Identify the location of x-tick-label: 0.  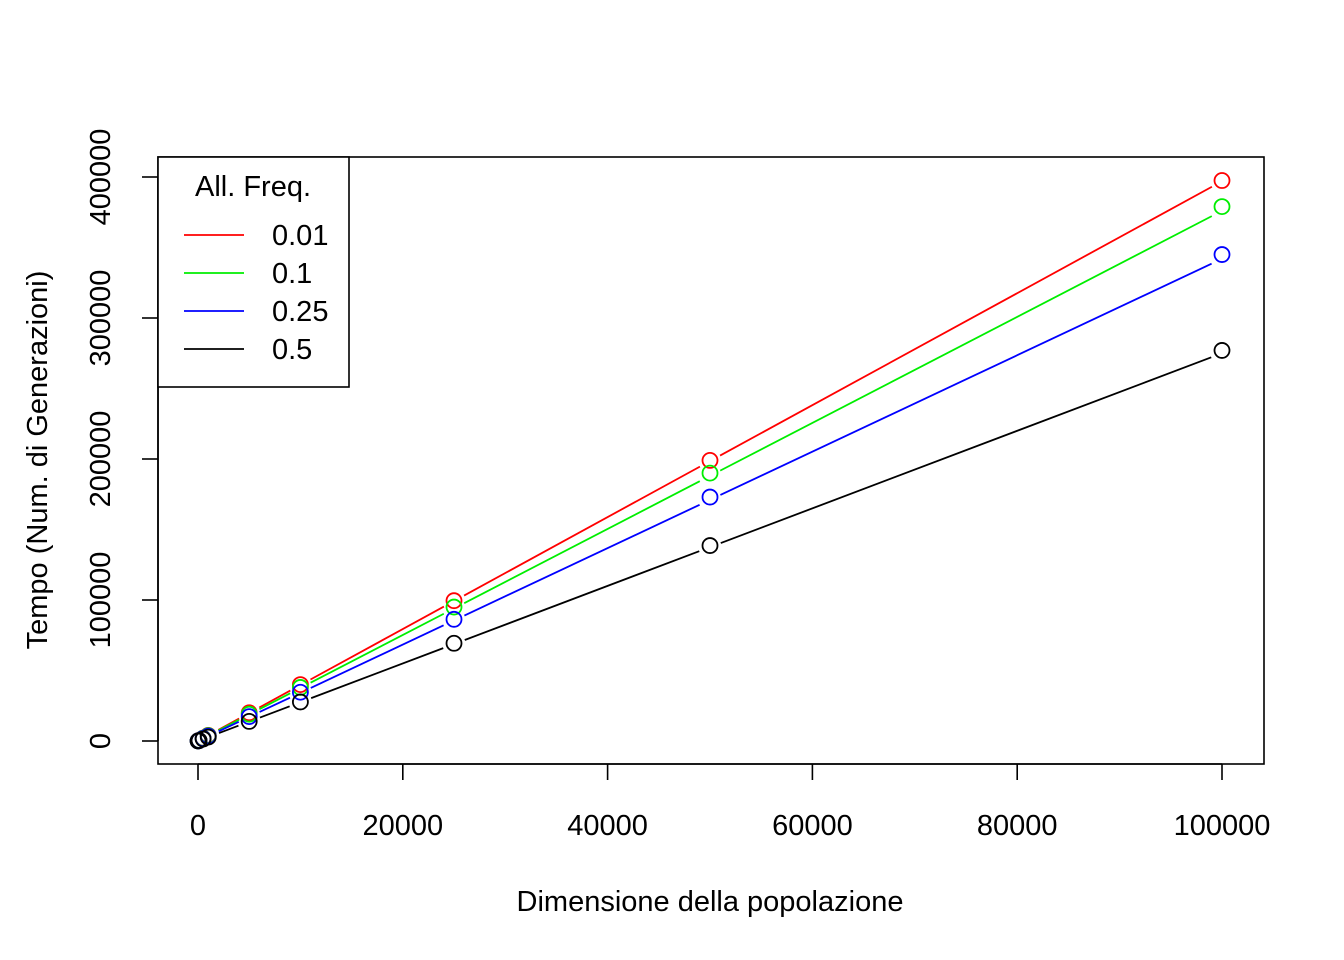
(198, 826).